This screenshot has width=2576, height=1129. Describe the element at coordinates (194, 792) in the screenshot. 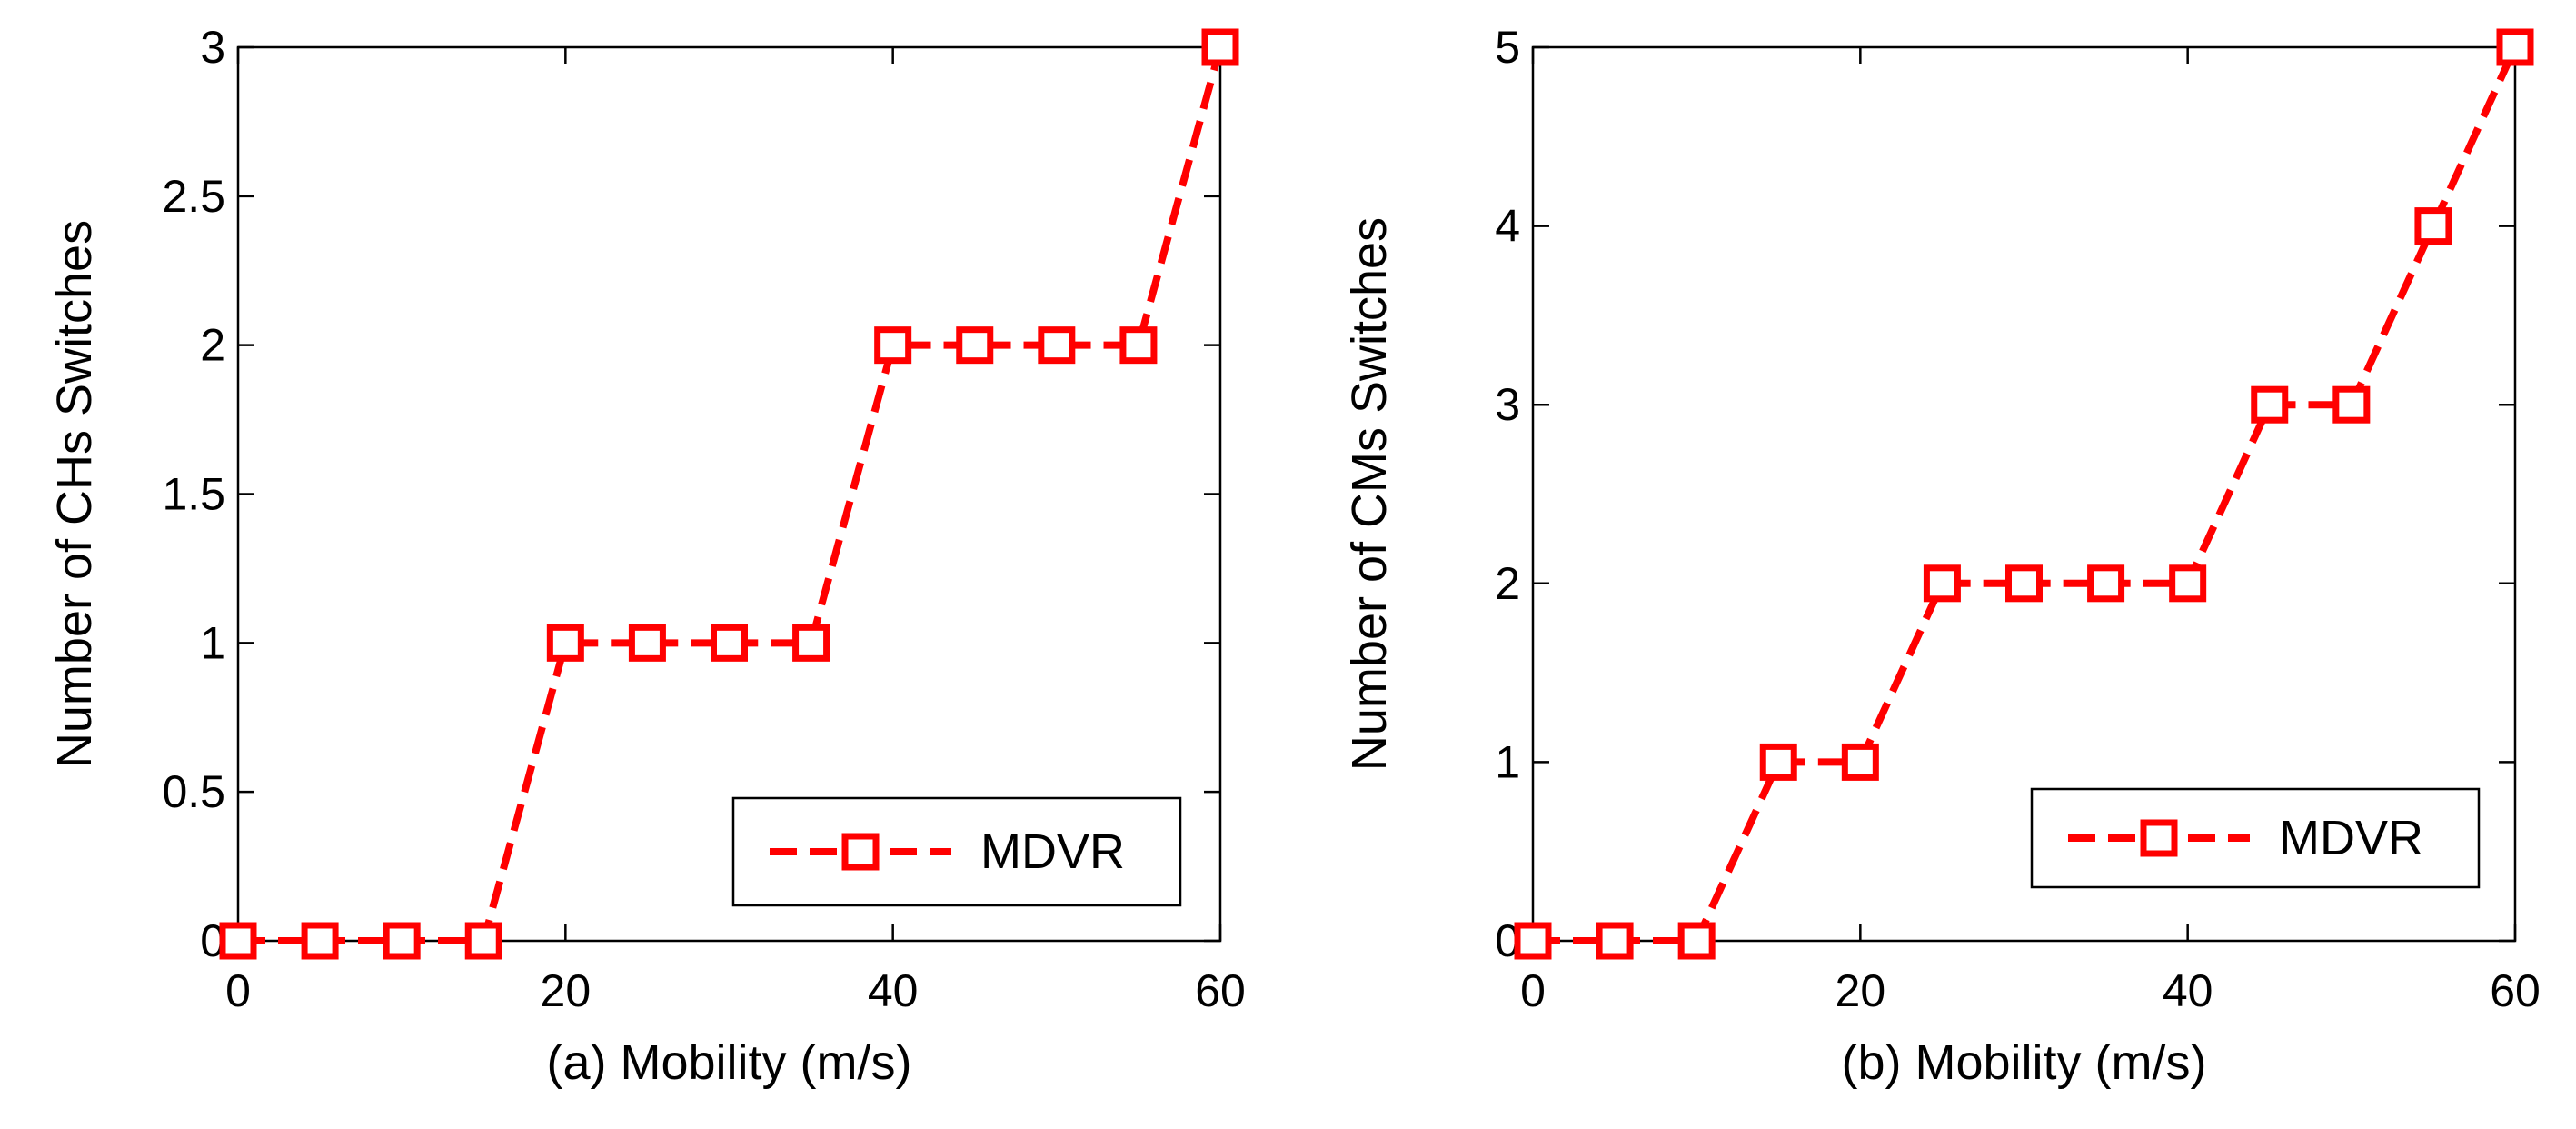

I see `y-tick-label: 0.5` at that location.